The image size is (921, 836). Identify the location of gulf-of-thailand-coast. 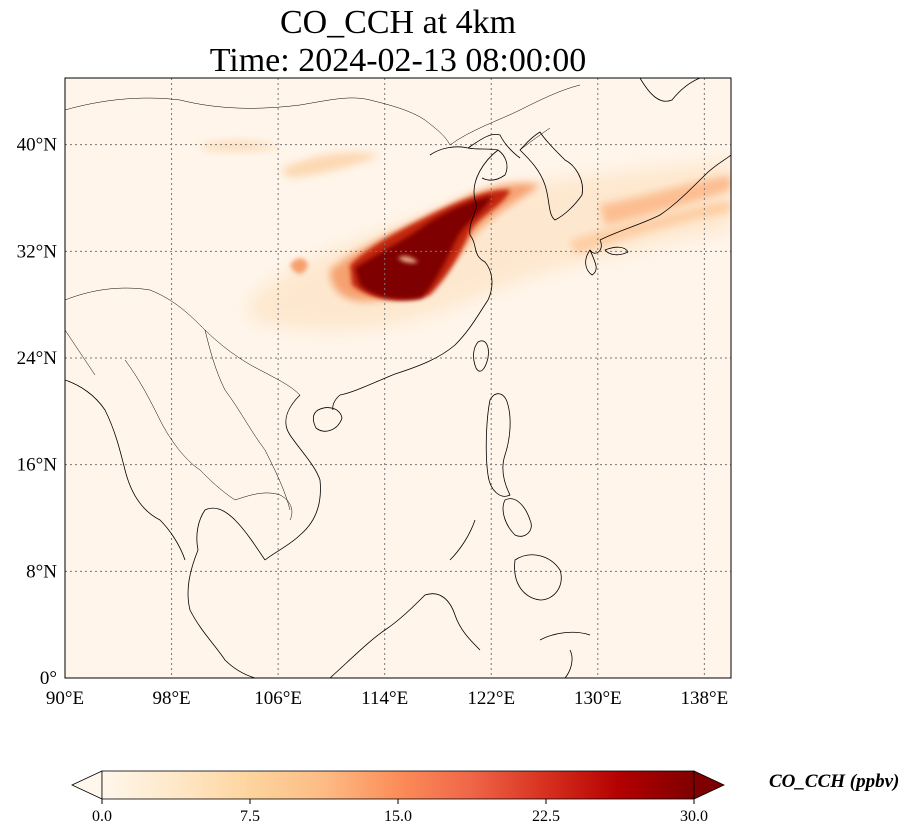
(231, 534).